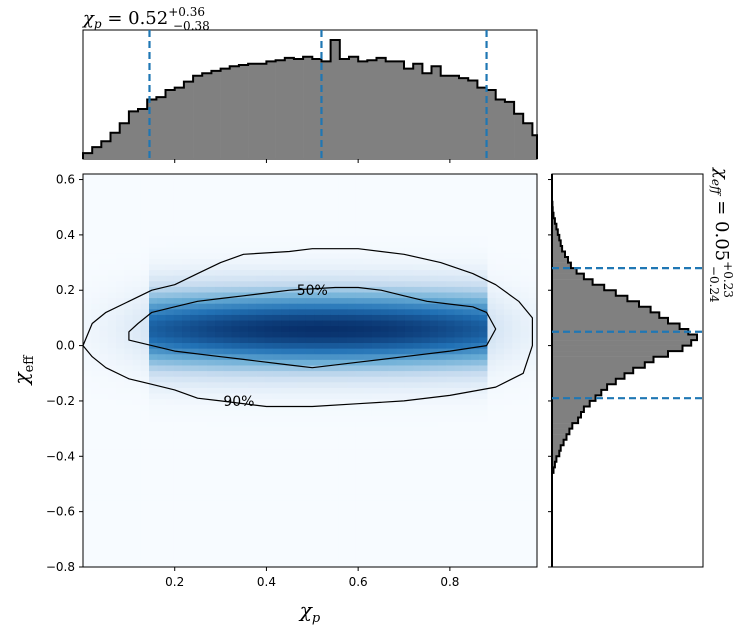 This screenshot has width=751, height=634. I want to click on contour-label: 90%, so click(238, 402).